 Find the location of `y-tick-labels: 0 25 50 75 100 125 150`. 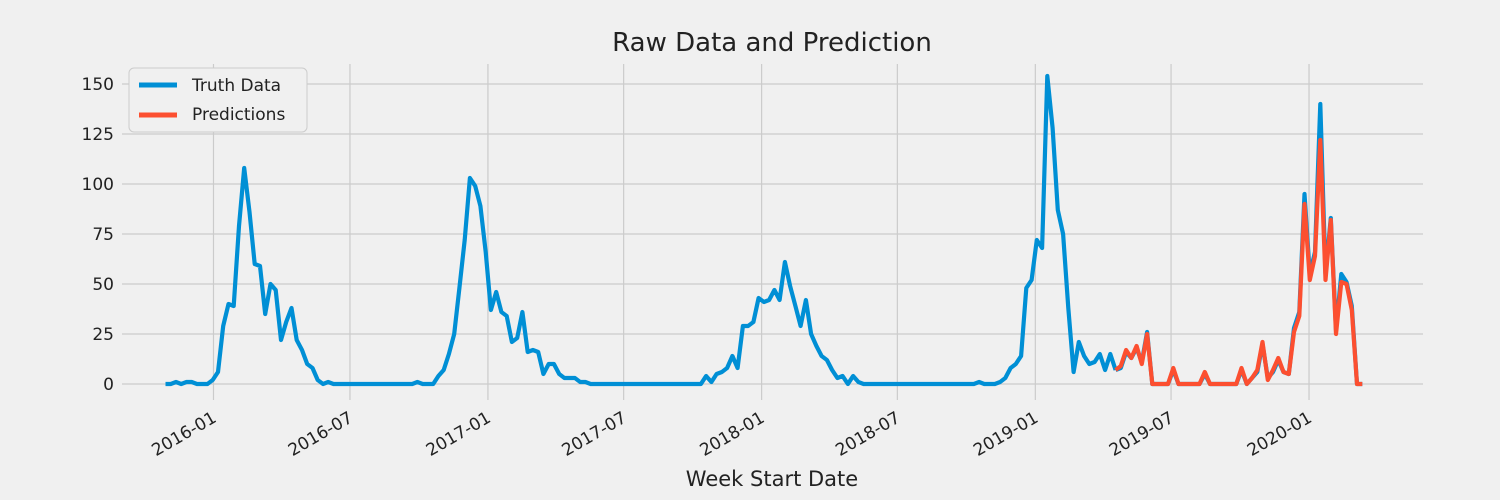

y-tick-labels: 0 25 50 75 100 125 150 is located at coordinates (98, 235).